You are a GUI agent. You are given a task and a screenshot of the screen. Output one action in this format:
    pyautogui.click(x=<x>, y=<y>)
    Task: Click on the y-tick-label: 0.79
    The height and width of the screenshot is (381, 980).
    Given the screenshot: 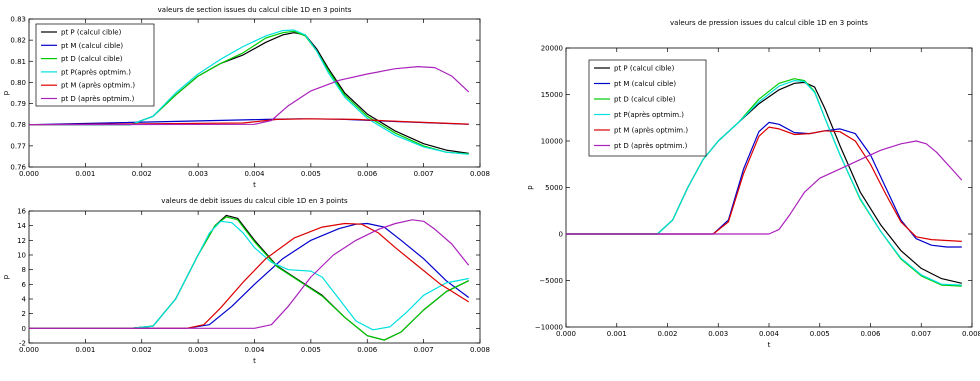 What is the action you would take?
    pyautogui.click(x=18, y=104)
    